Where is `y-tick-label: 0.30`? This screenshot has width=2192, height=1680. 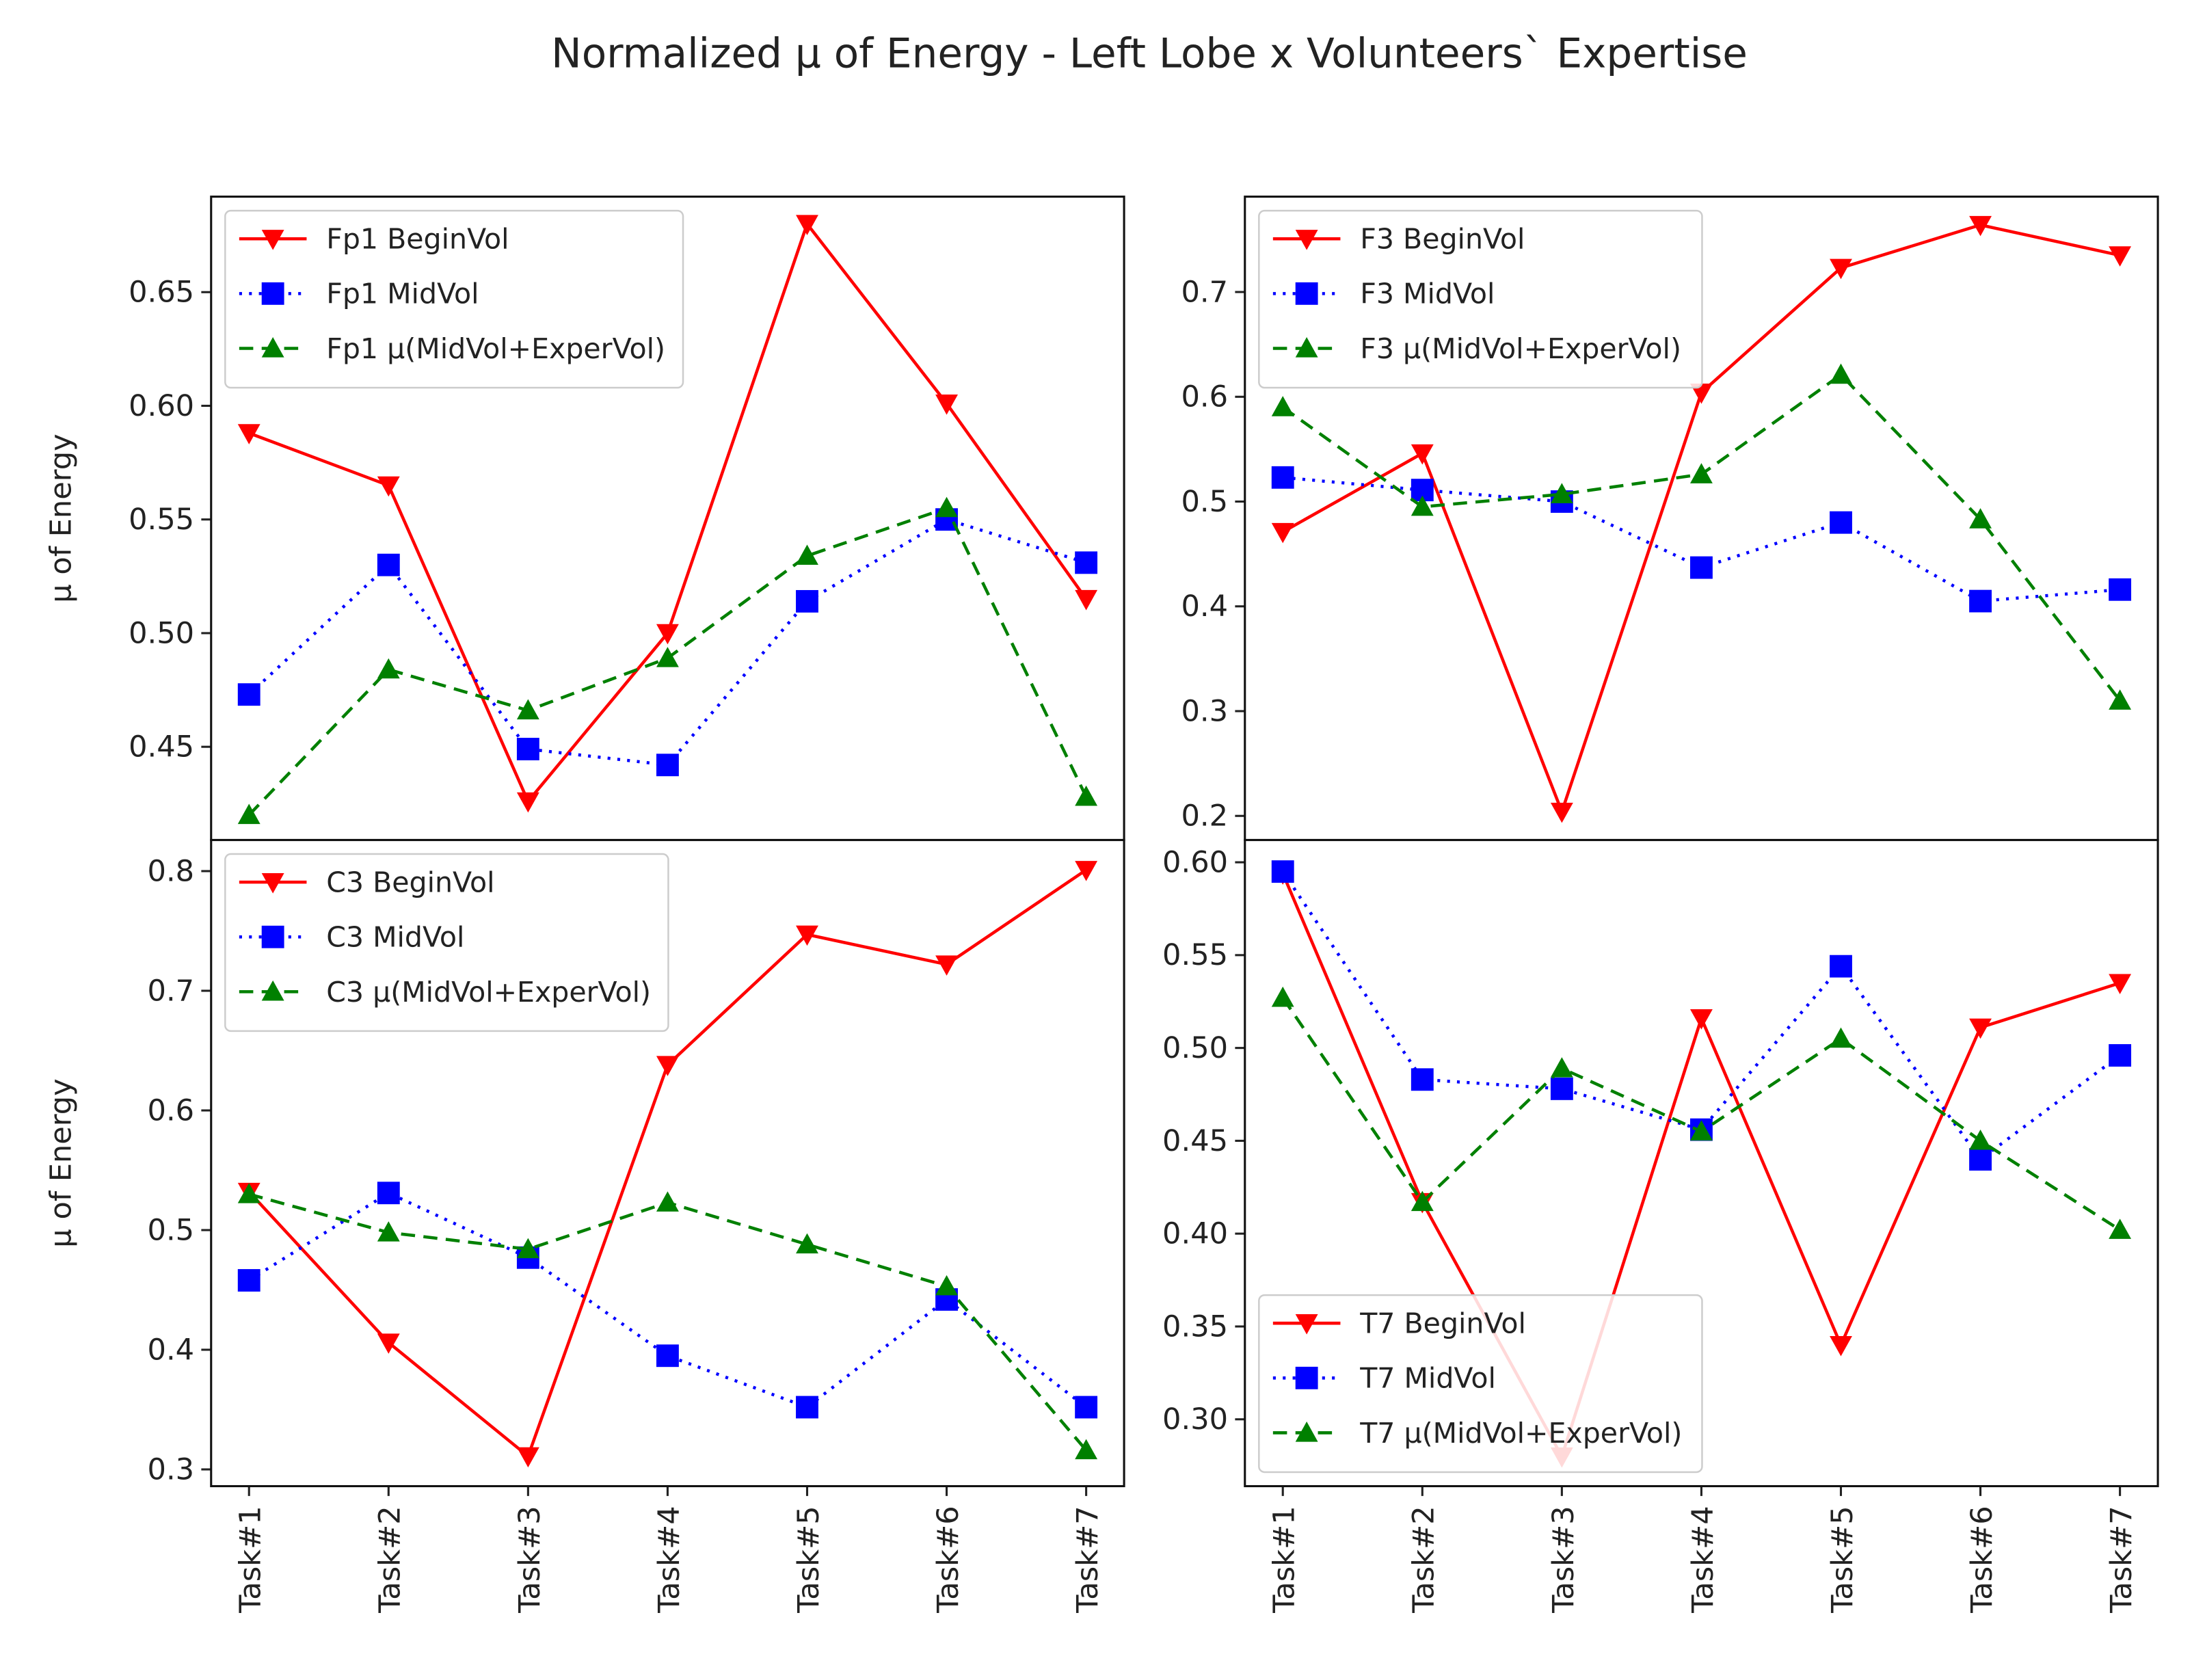 y-tick-label: 0.30 is located at coordinates (1195, 1419).